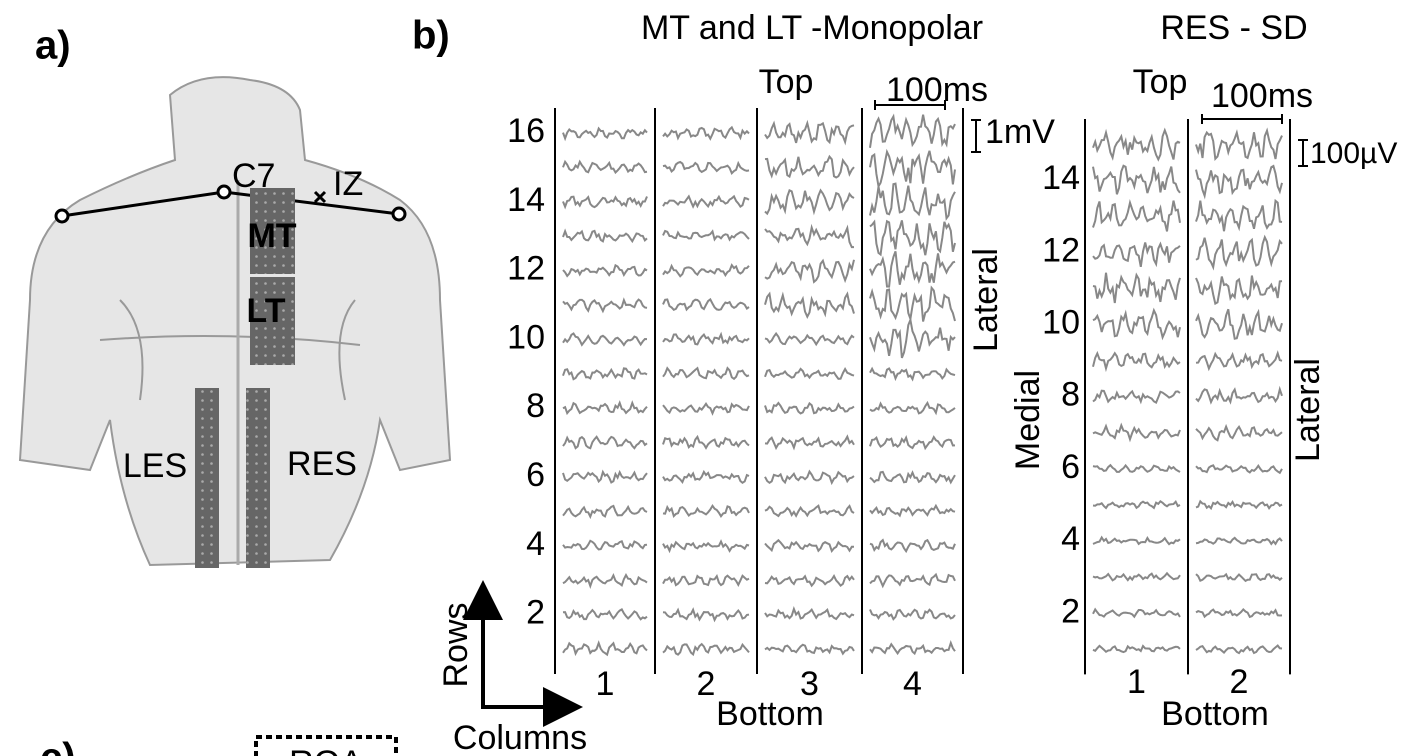 The height and width of the screenshot is (756, 1414). I want to click on time-scale-bar, so click(910, 105).